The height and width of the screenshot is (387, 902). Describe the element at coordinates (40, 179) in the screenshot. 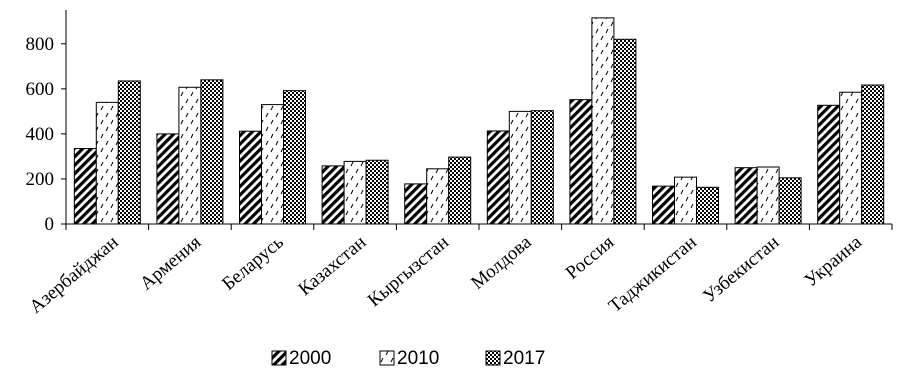

I see `y-tick-label: 200` at that location.